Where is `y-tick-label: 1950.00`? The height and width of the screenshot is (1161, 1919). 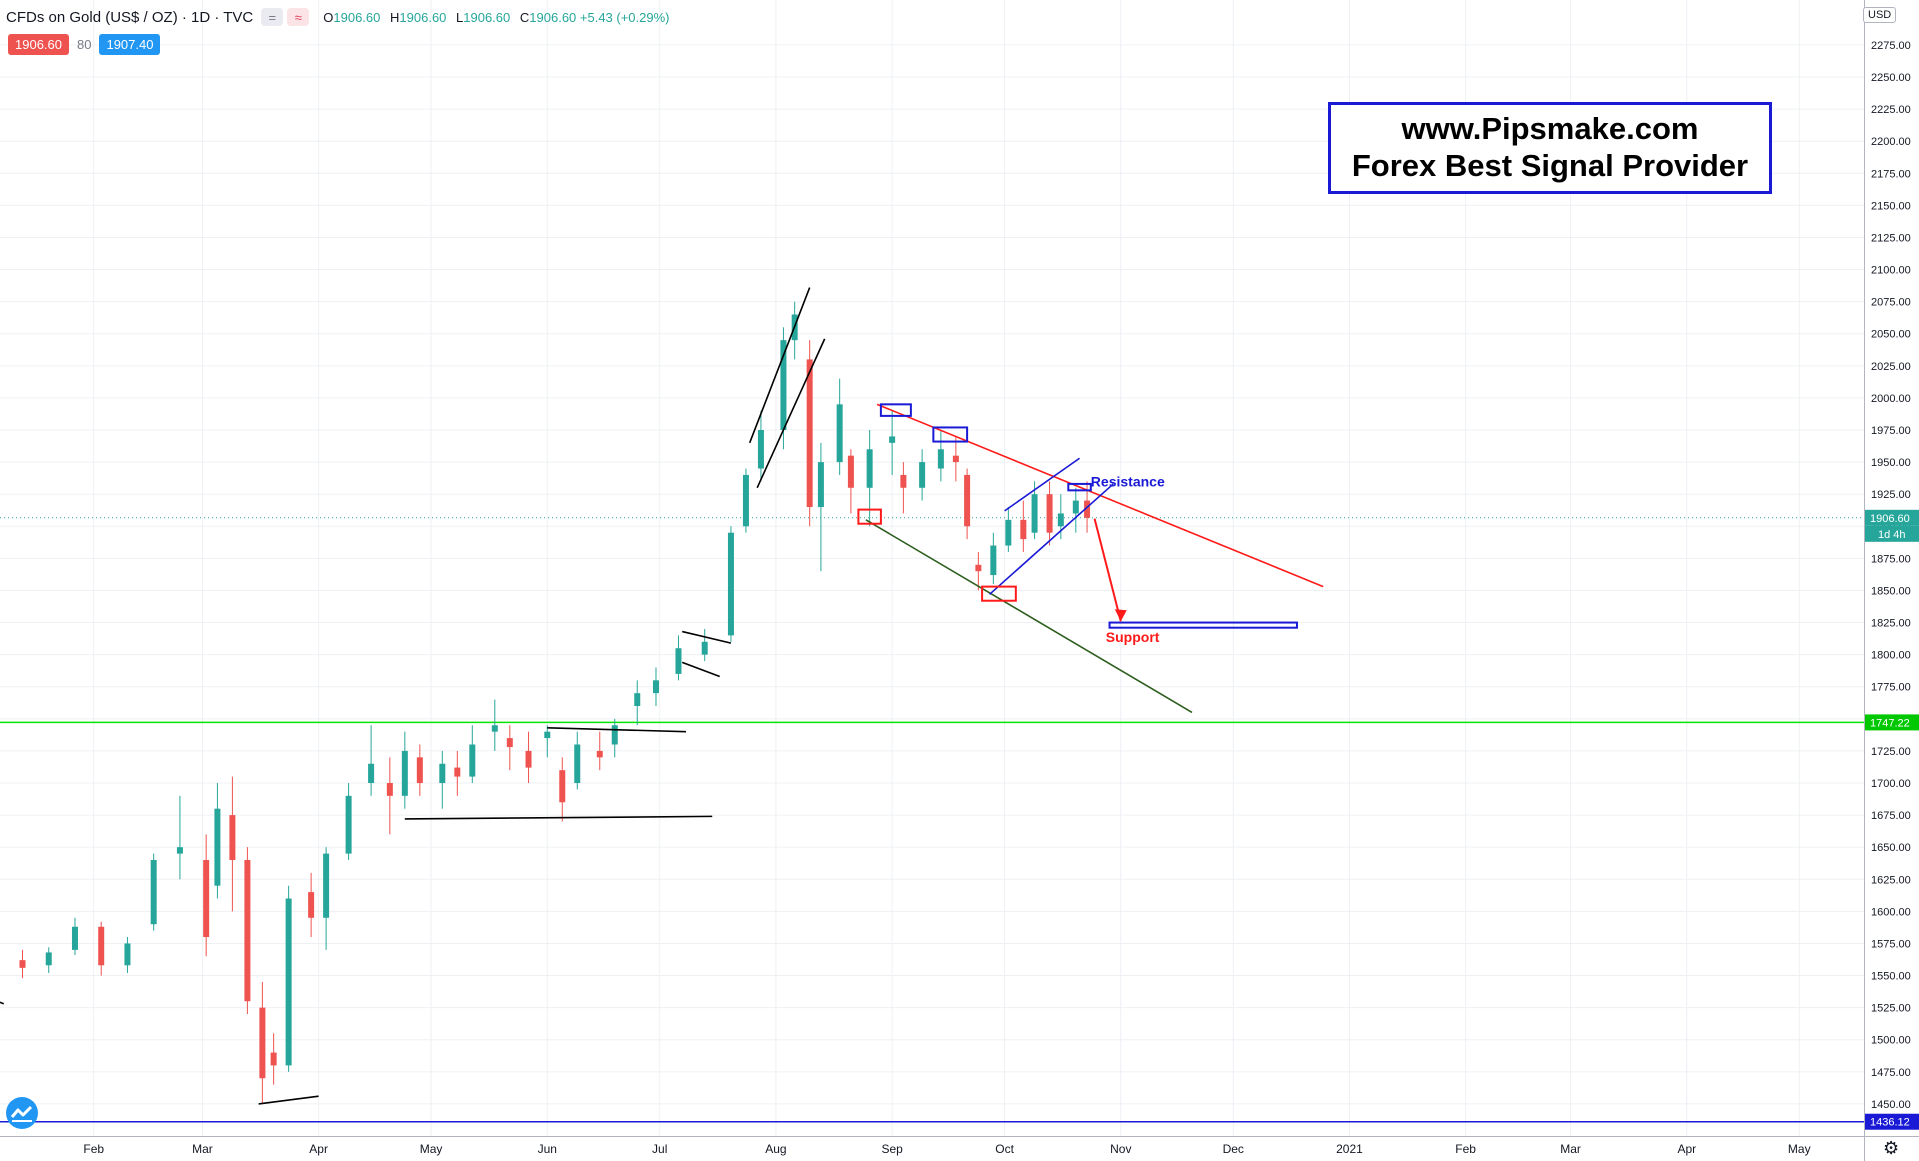
y-tick-label: 1950.00 is located at coordinates (1891, 463).